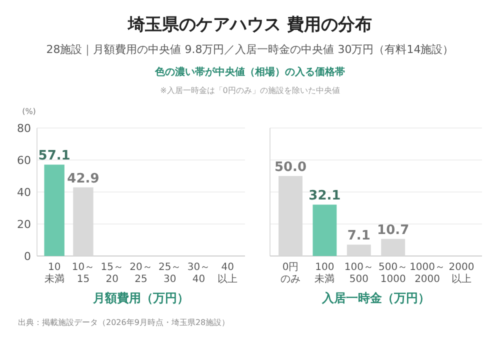 The width and height of the screenshot is (500, 348). What do you see at coordinates (54, 156) in the screenshot?
I see `data-label: 57.1` at bounding box center [54, 156].